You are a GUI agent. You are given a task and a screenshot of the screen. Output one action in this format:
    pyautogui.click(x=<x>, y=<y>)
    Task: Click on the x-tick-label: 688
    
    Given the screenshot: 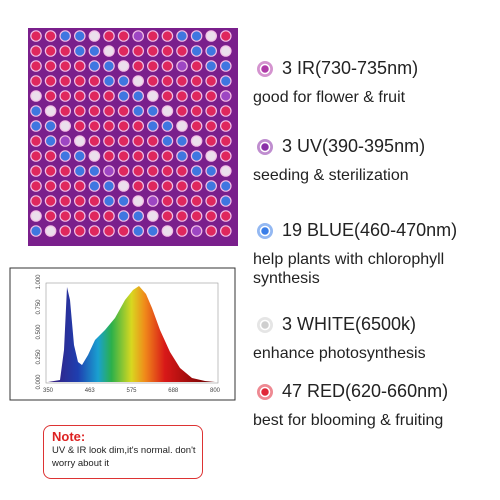 What is the action you would take?
    pyautogui.click(x=173, y=391)
    